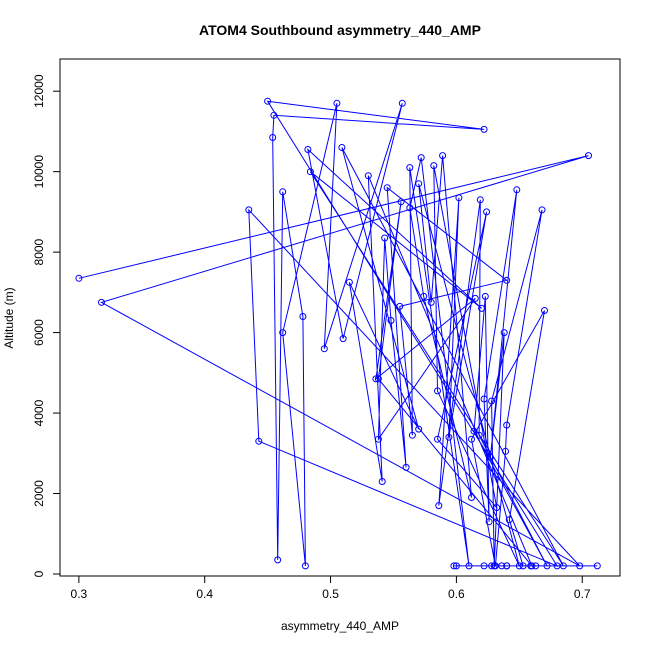 The width and height of the screenshot is (650, 650). Describe the element at coordinates (39, 172) in the screenshot. I see `y-tick-label: 10000` at that location.